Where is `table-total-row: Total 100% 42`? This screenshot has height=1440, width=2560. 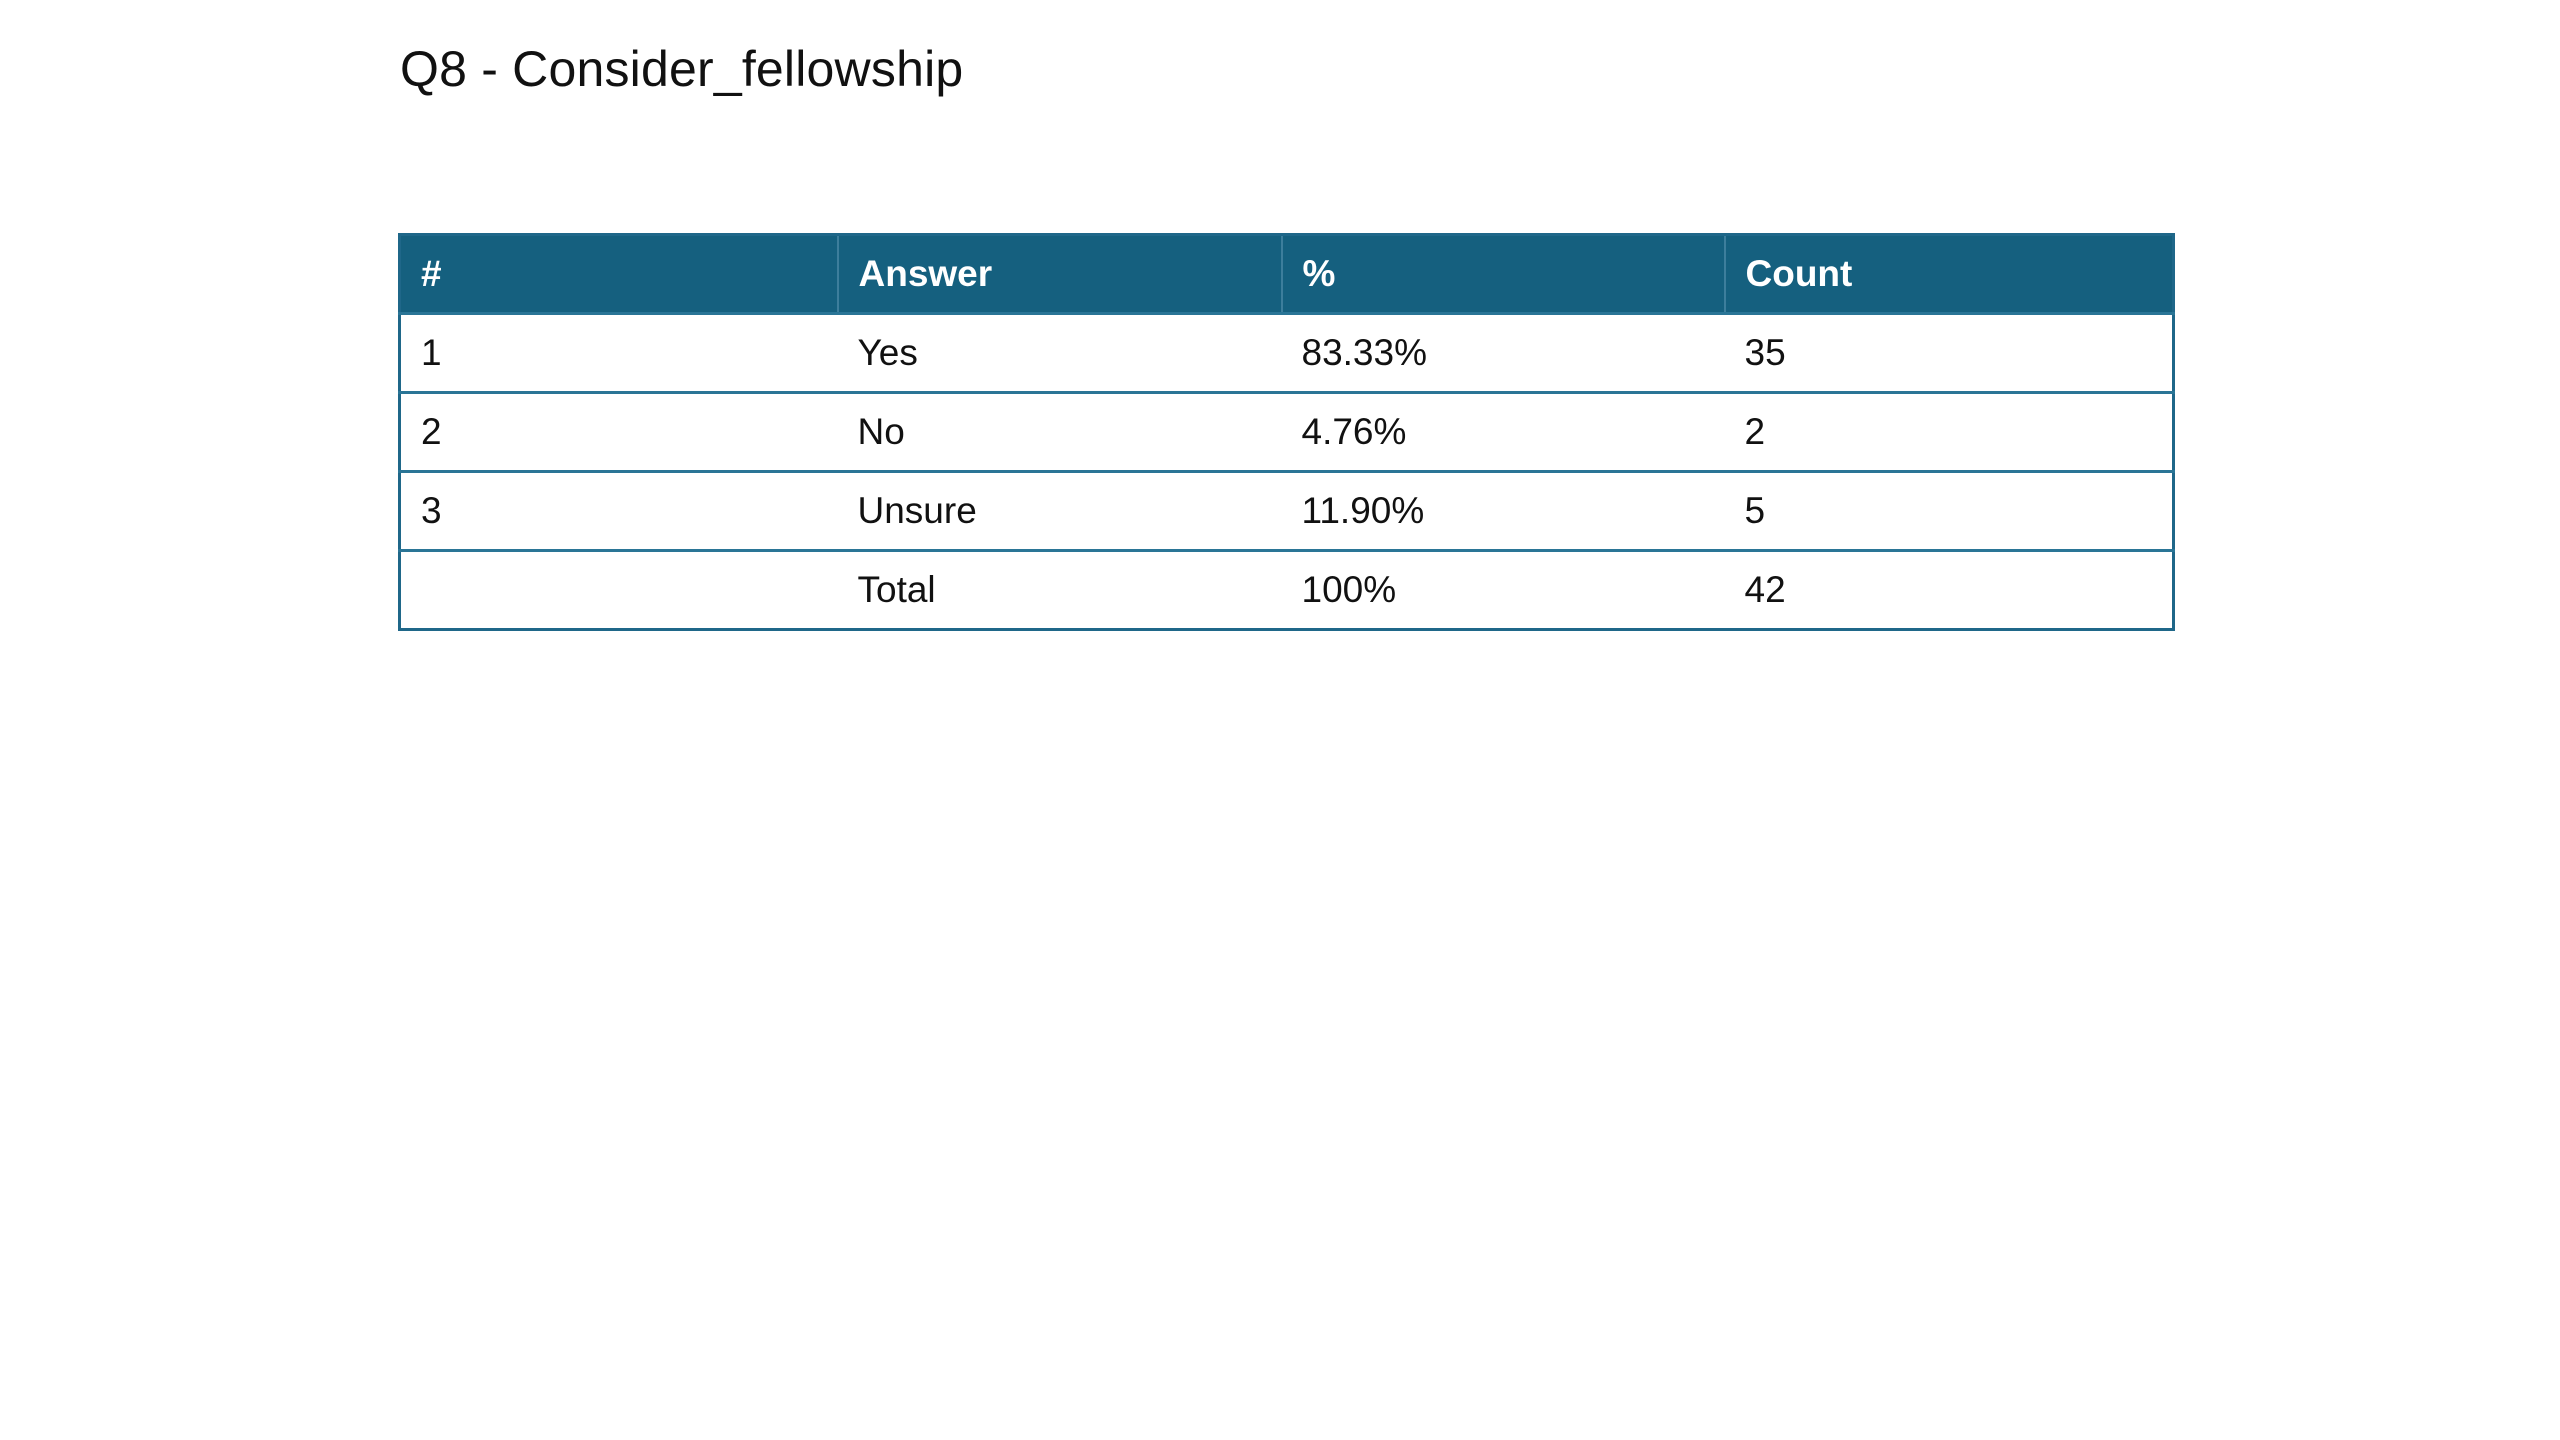 table-total-row: Total 100% 42 is located at coordinates (1286, 590).